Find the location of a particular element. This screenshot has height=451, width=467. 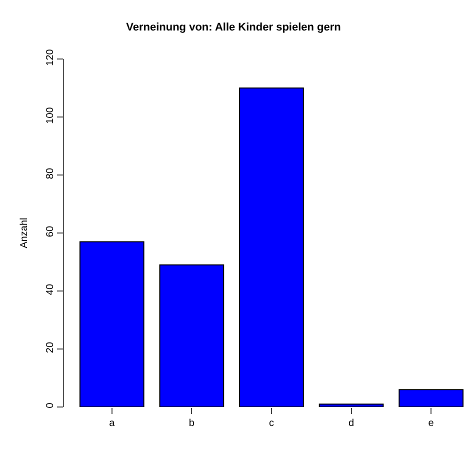

x-tick-label: e is located at coordinates (431, 423).